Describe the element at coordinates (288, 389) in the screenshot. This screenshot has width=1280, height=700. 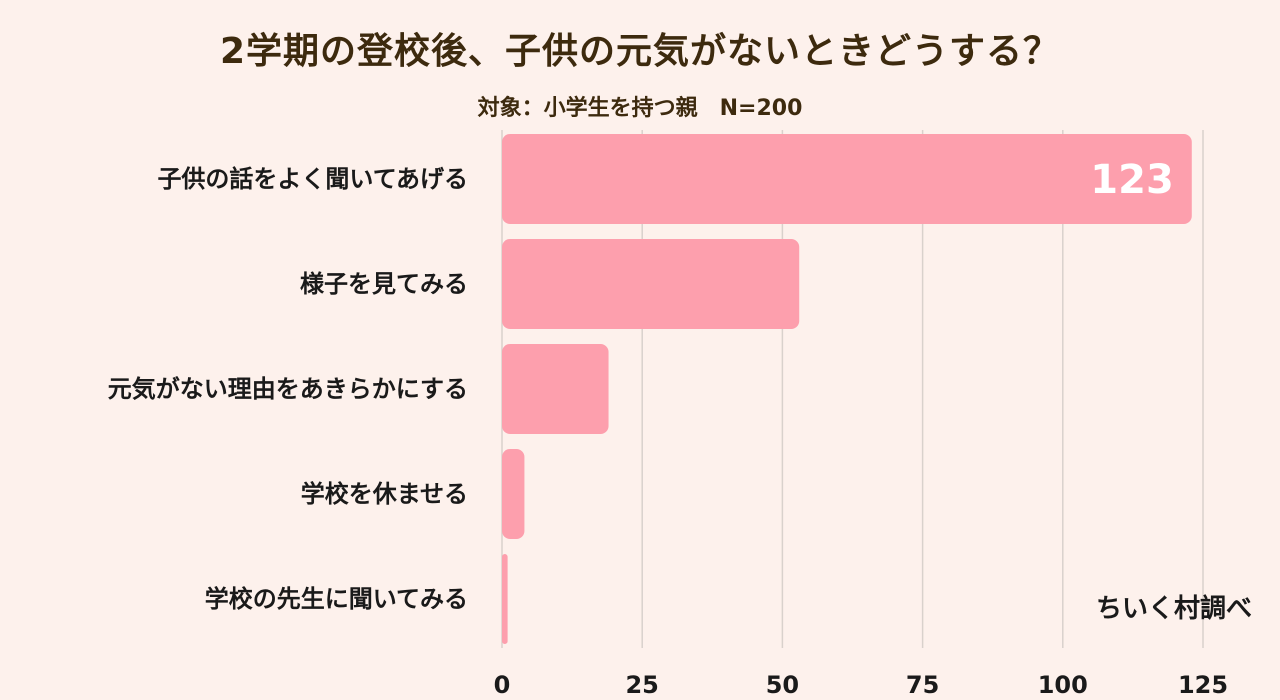
I see `category-label: 元気がない理由をあきらかにする` at that location.